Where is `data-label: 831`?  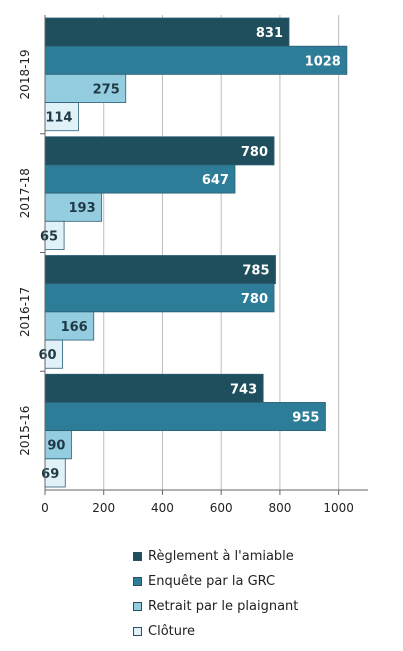
data-label: 831 is located at coordinates (269, 33).